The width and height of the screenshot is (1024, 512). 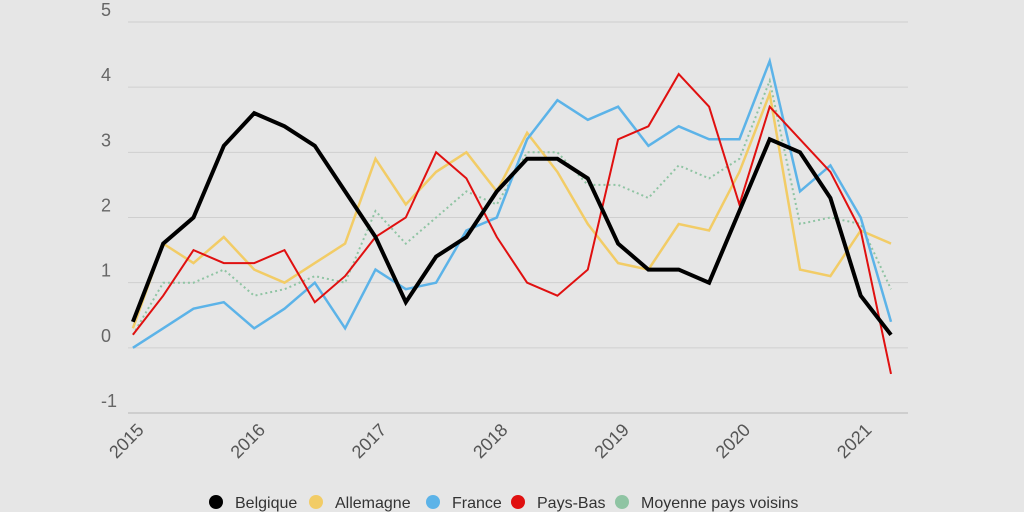 I want to click on x-tick-label: 2021, so click(x=854, y=441).